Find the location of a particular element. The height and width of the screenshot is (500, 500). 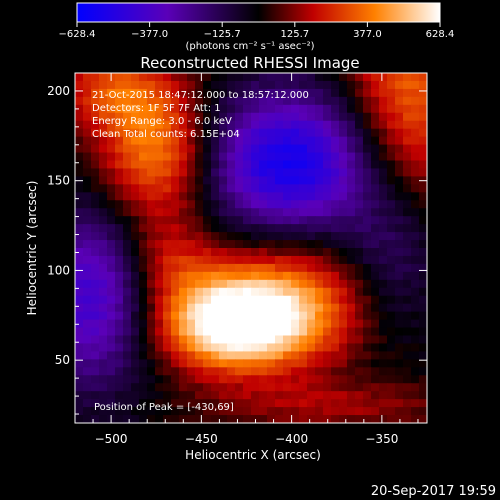

footer-timestamp: 20-Sep-2017 19:59 is located at coordinates (433, 491).